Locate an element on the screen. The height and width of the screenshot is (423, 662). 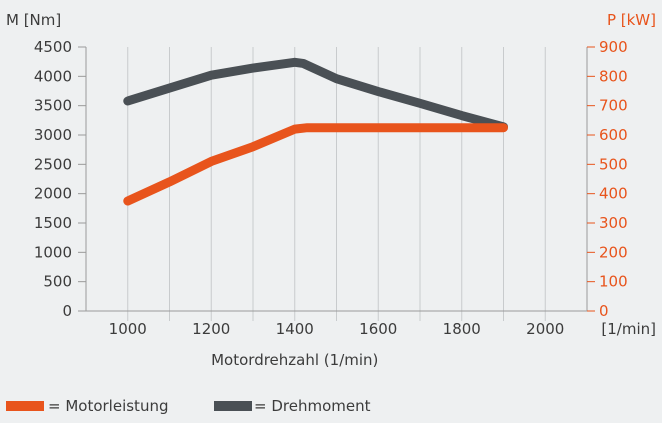
y-axis-title-right: P [kW] is located at coordinates (631, 20).